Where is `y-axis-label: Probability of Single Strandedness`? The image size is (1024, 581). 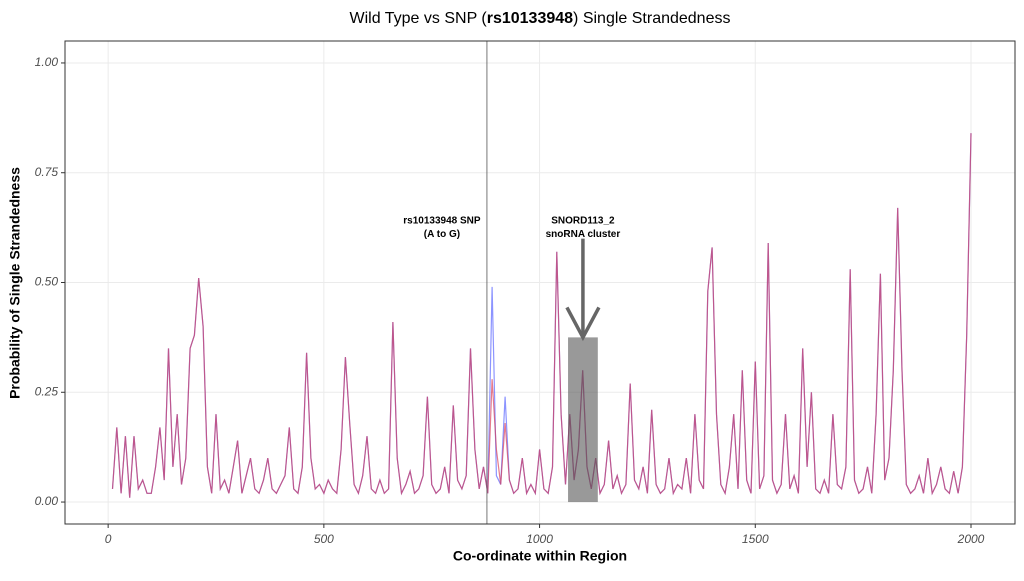 y-axis-label: Probability of Single Strandedness is located at coordinates (15, 283).